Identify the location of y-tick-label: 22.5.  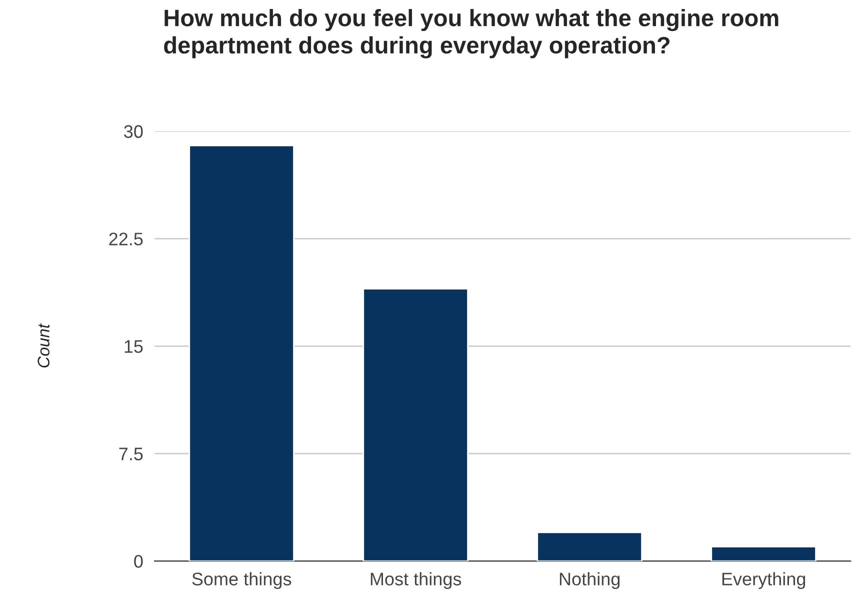
(126, 239).